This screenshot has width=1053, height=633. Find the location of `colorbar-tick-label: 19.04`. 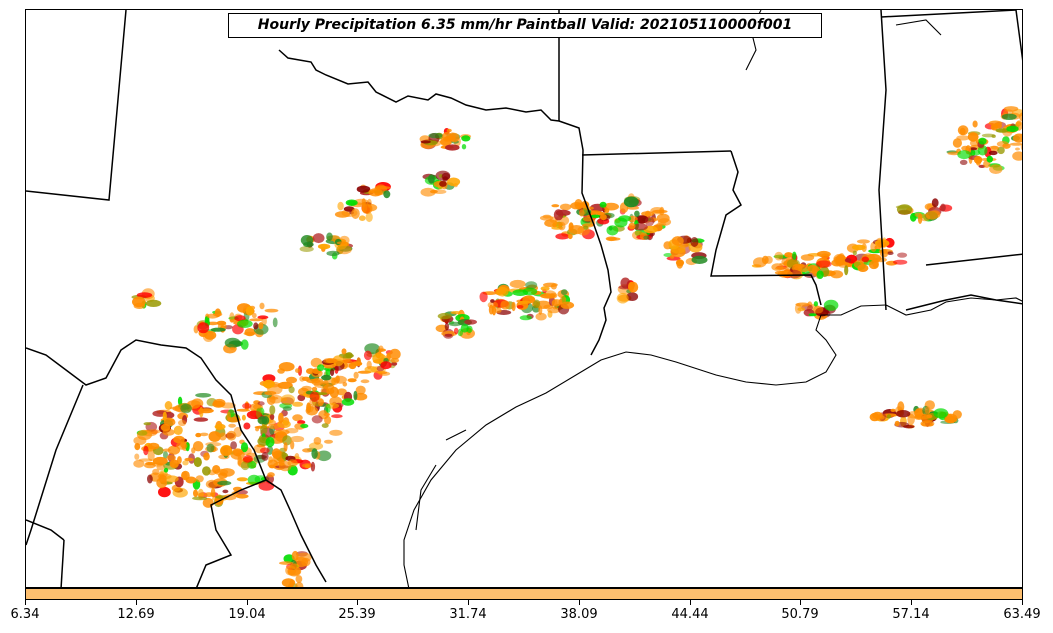

colorbar-tick-label: 19.04 is located at coordinates (247, 614).